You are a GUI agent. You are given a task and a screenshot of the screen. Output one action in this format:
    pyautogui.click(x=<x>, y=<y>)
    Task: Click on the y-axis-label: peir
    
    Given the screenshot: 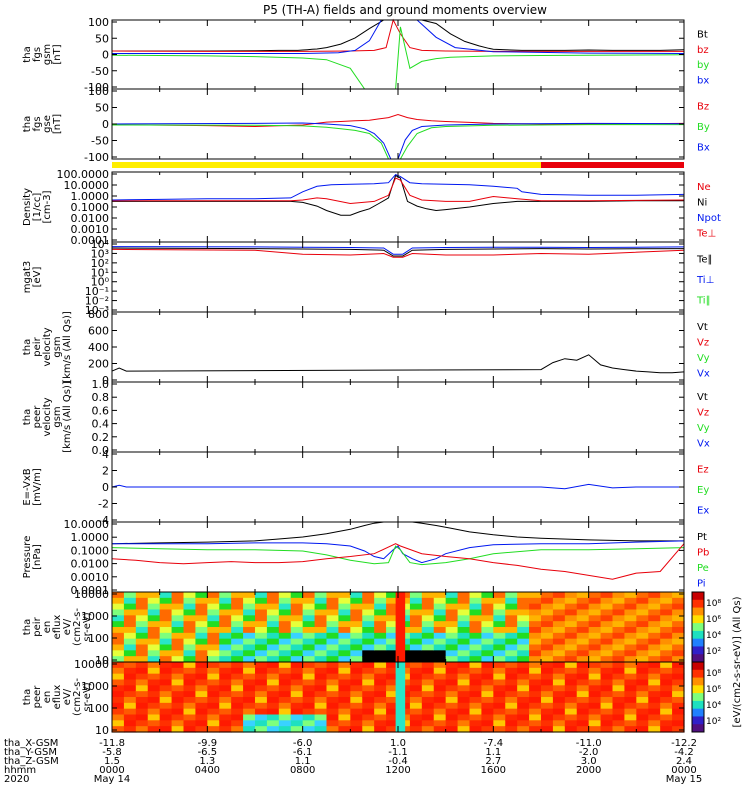 What is the action you would take?
    pyautogui.click(x=37, y=346)
    